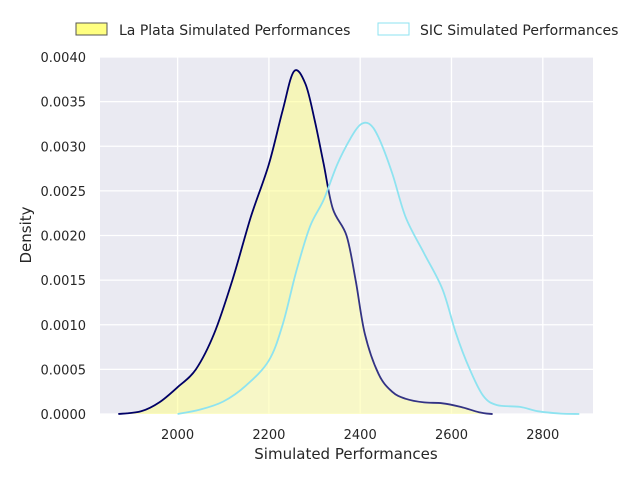 The width and height of the screenshot is (640, 480). I want to click on x-axis-ticks: 2000 2200 2400 2600 2800, so click(360, 435).